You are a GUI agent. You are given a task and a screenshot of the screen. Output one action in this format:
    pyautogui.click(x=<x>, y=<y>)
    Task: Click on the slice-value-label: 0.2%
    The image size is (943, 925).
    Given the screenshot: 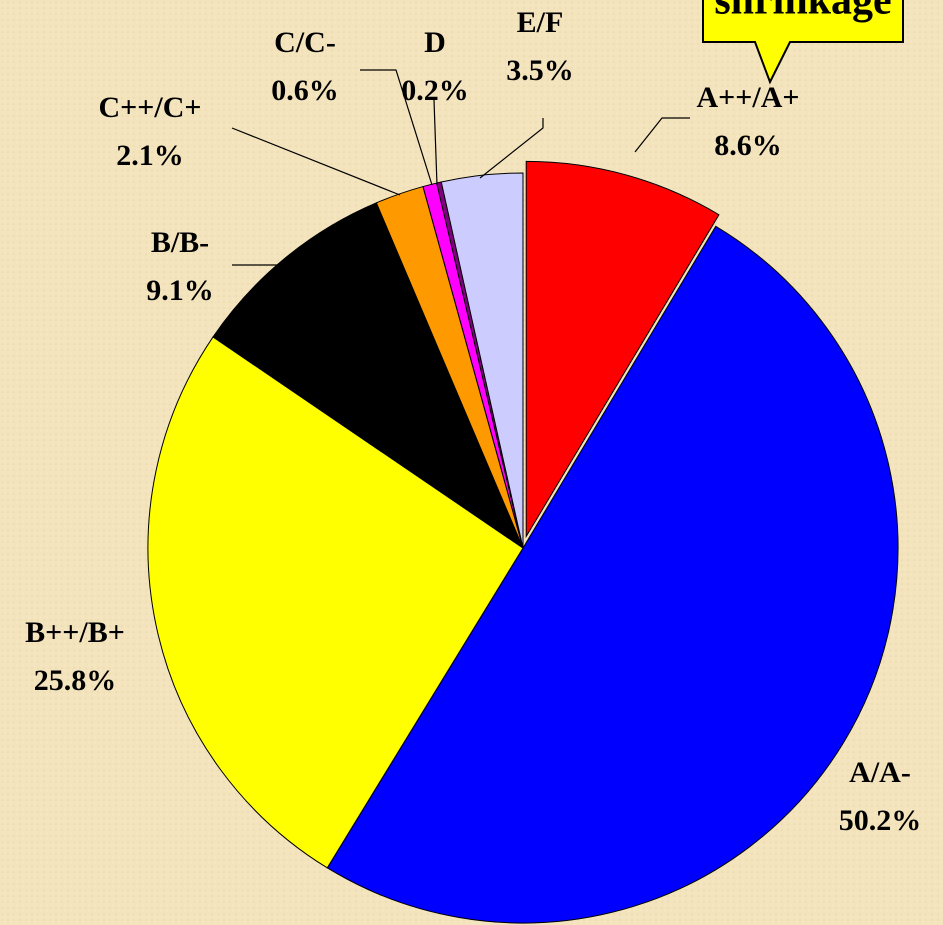 What is the action you would take?
    pyautogui.click(x=435, y=90)
    